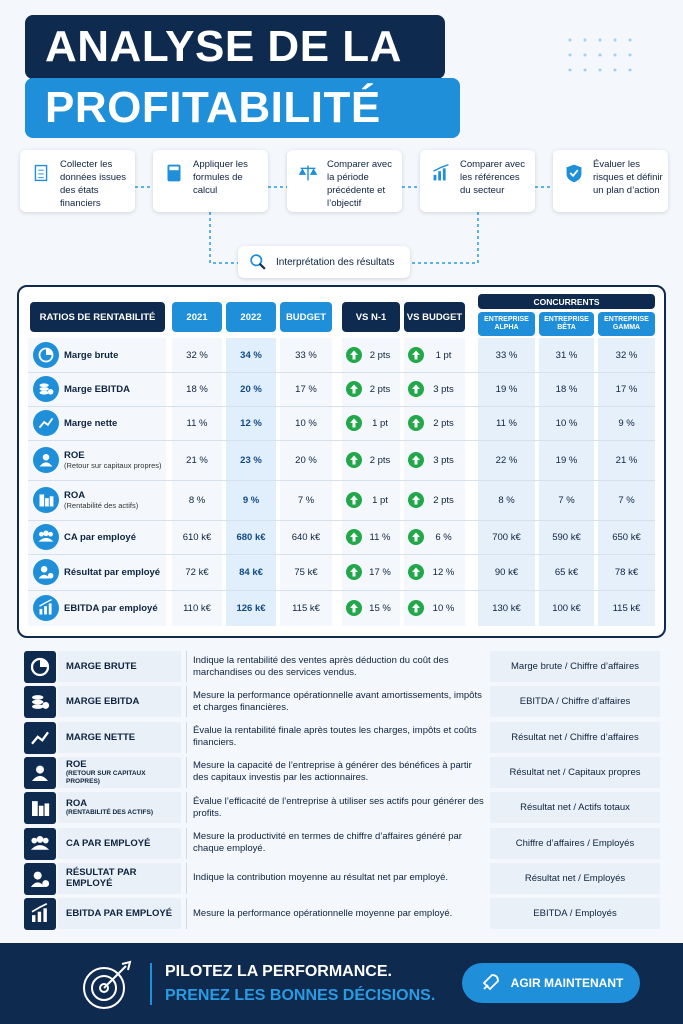 Image resolution: width=683 pixels, height=1024 pixels. I want to click on target-icon, so click(107, 984).